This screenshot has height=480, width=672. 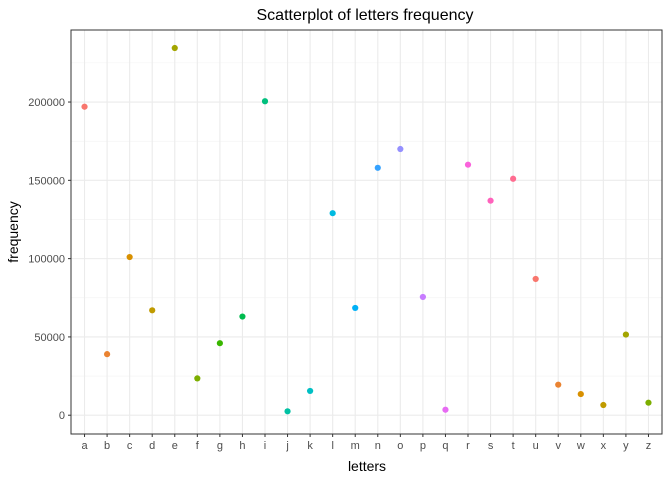 What do you see at coordinates (107, 446) in the screenshot?
I see `x-tick-label: b` at bounding box center [107, 446].